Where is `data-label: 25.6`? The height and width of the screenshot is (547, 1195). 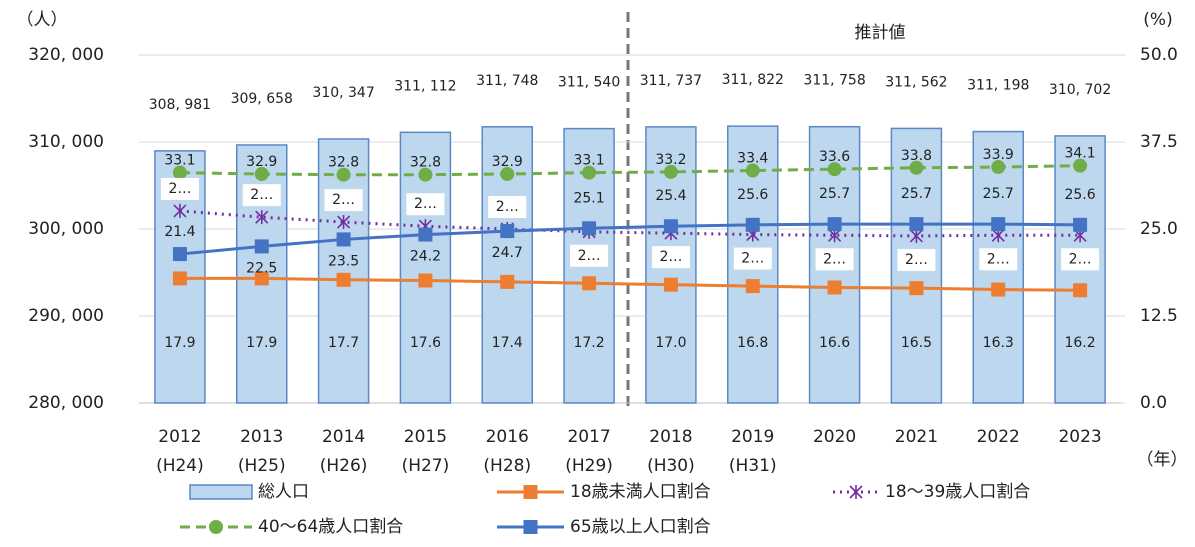
data-label: 25.6 is located at coordinates (1079, 195).